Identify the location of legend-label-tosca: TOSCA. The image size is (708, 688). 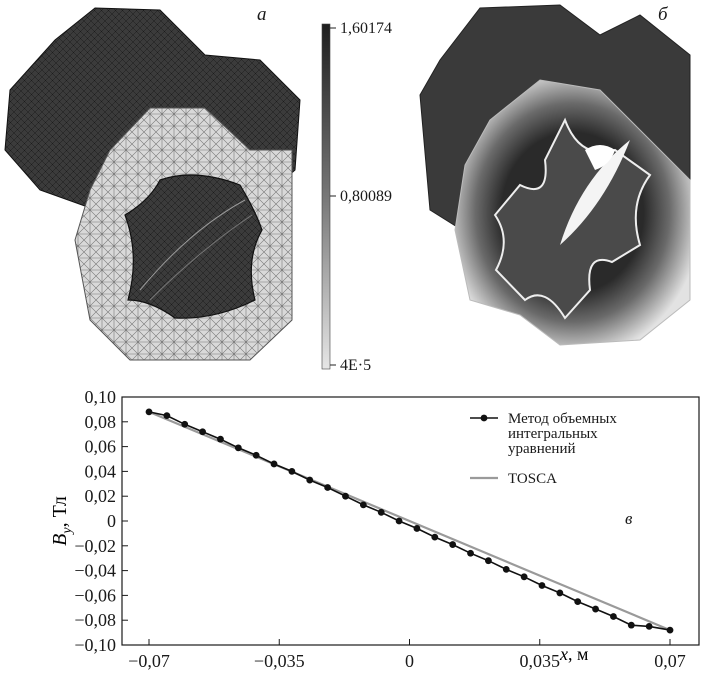
(532, 479).